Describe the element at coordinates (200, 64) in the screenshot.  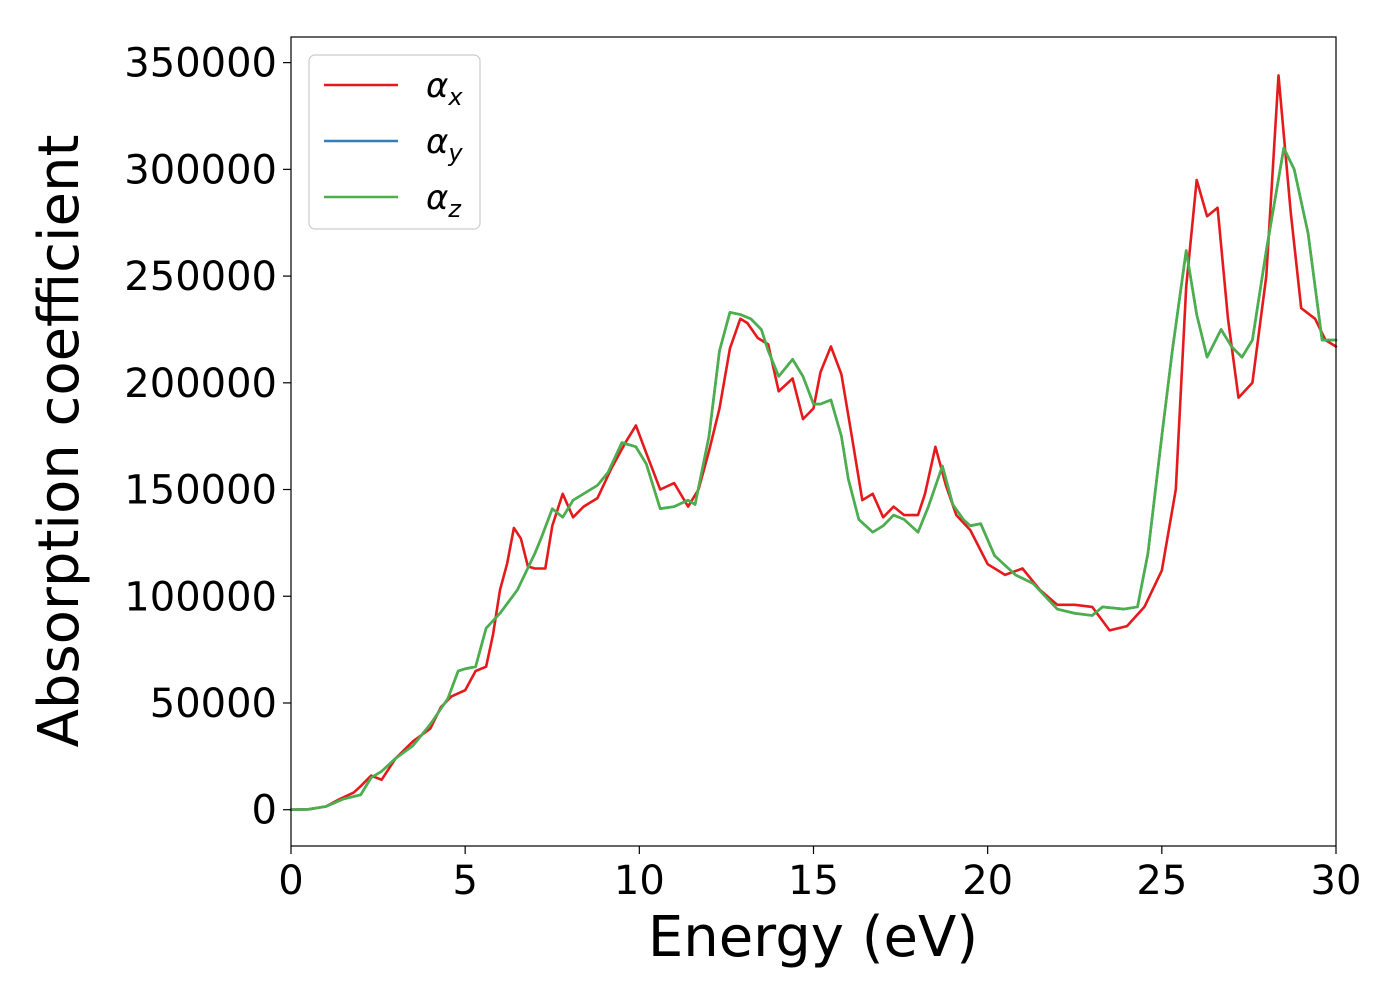
I see `y-tick-label: 350000` at that location.